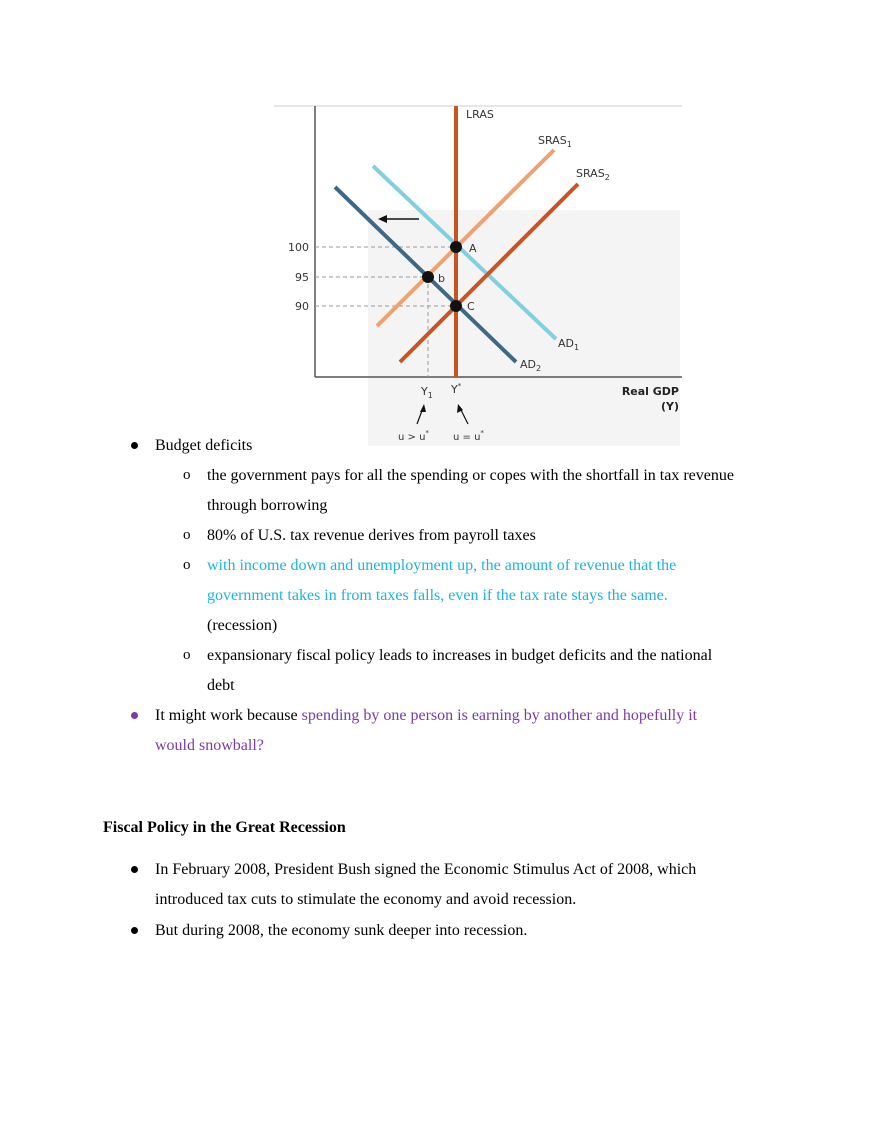  I want to click on ad1-label: AD1, so click(568, 344).